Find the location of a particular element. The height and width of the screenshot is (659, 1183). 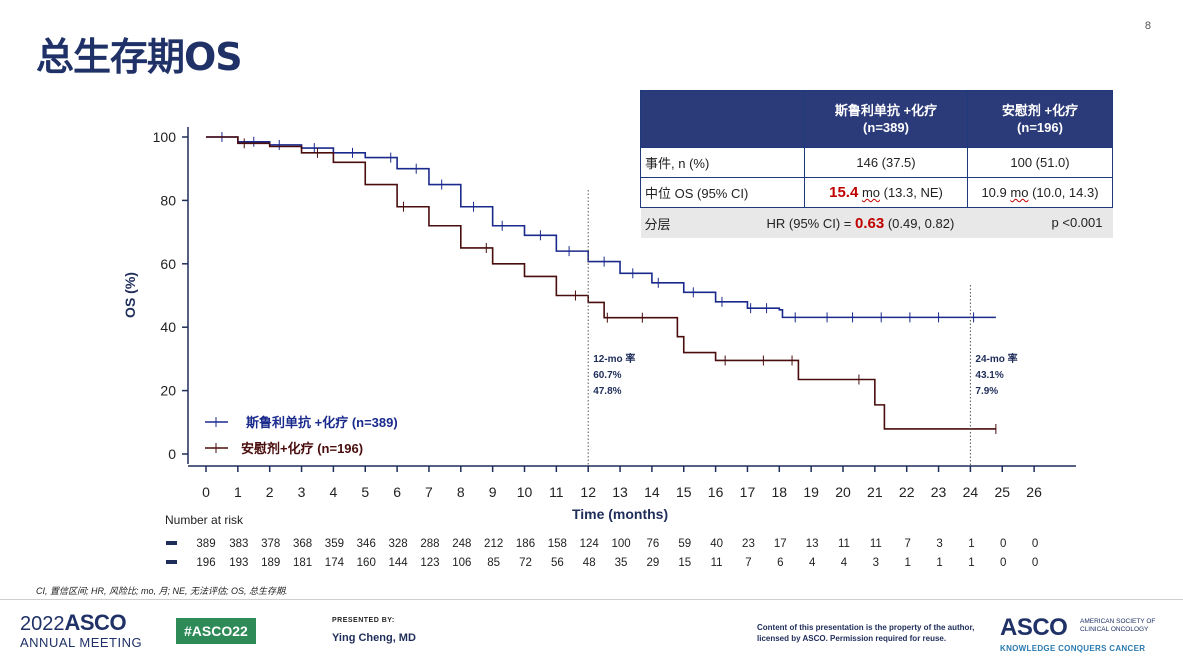

x-tick-label: 1 is located at coordinates (238, 492).